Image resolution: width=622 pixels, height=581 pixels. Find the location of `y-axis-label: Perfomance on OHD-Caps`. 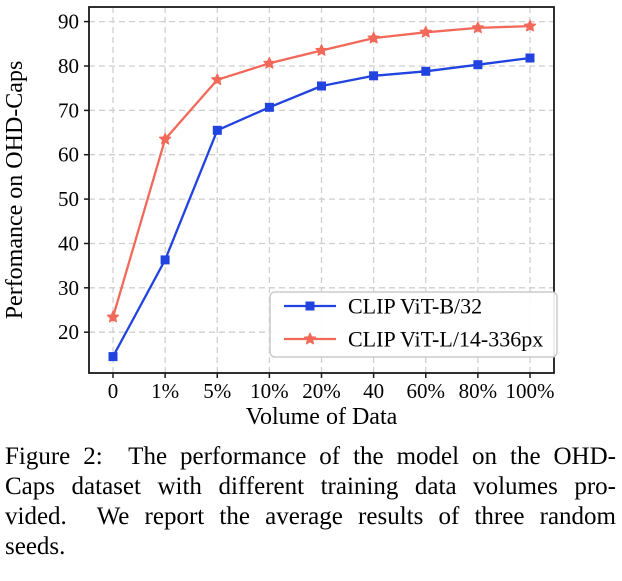

y-axis-label: Perfomance on OHD-Caps is located at coordinates (15, 190).